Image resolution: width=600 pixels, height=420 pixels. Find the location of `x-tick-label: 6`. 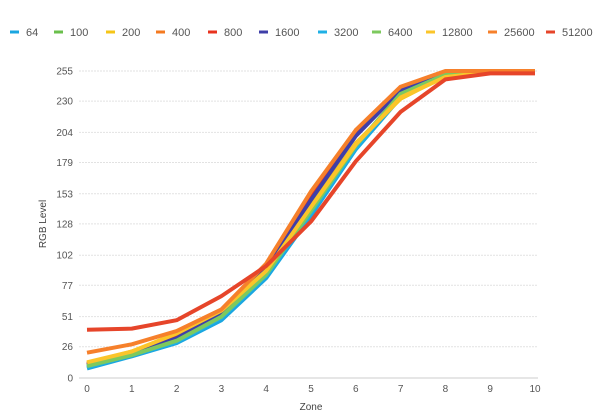

x-tick-label: 6 is located at coordinates (356, 389).